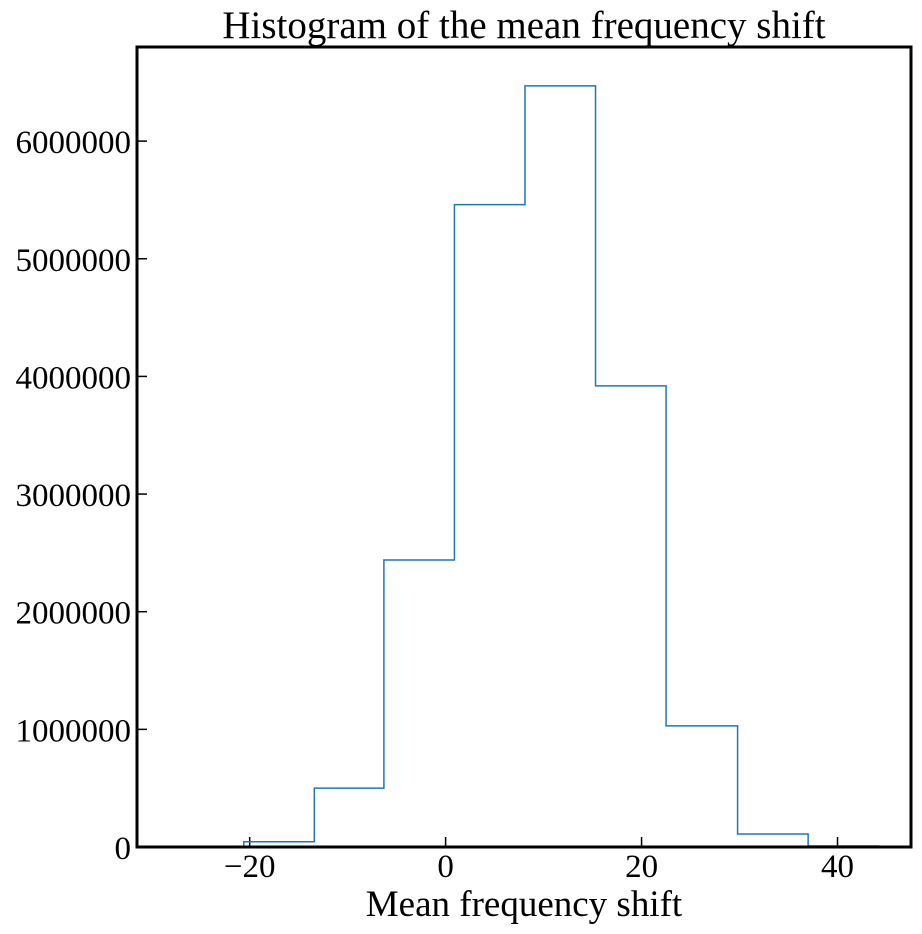  Describe the element at coordinates (524, 904) in the screenshot. I see `x-axis-label: Mean frequency shift` at that location.